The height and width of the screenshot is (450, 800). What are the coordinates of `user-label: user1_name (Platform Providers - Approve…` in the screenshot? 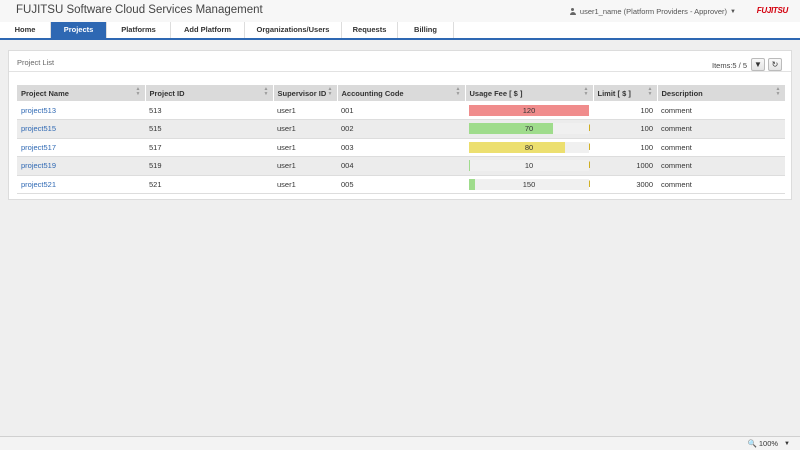 It's located at (653, 11).